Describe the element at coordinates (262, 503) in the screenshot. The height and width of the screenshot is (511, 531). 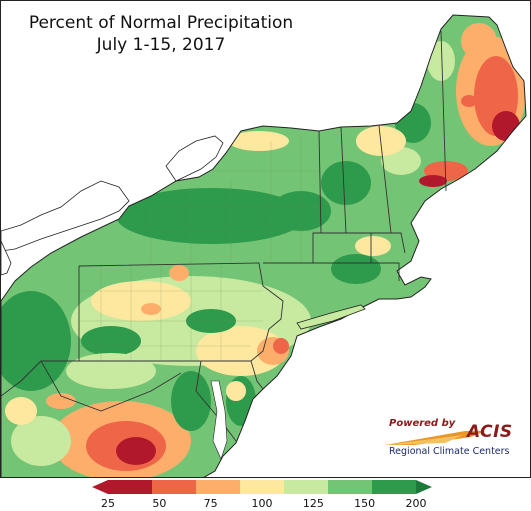
I see `legend-tick-label: 100` at that location.